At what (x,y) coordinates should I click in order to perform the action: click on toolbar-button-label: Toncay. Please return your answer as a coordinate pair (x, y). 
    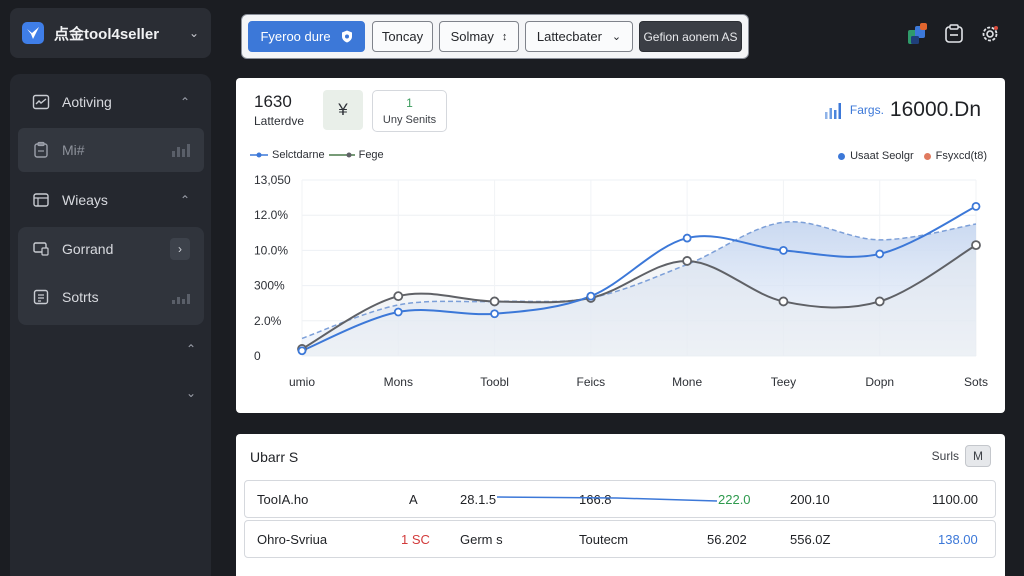
    Looking at the image, I should click on (402, 36).